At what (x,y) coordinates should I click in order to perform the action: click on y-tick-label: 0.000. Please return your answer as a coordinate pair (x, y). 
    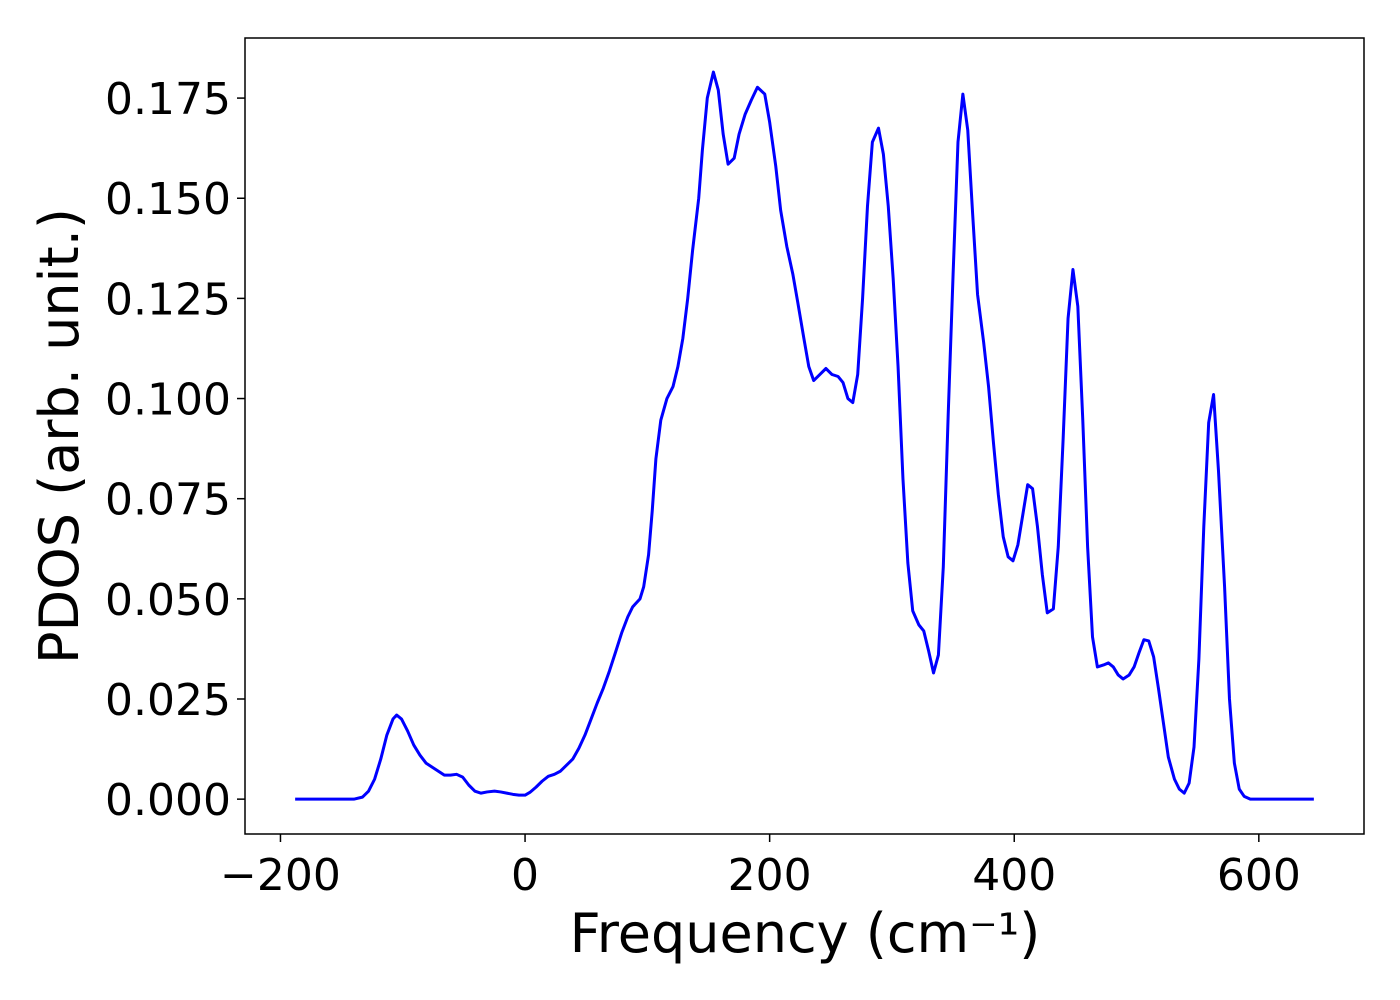
    Looking at the image, I should click on (168, 800).